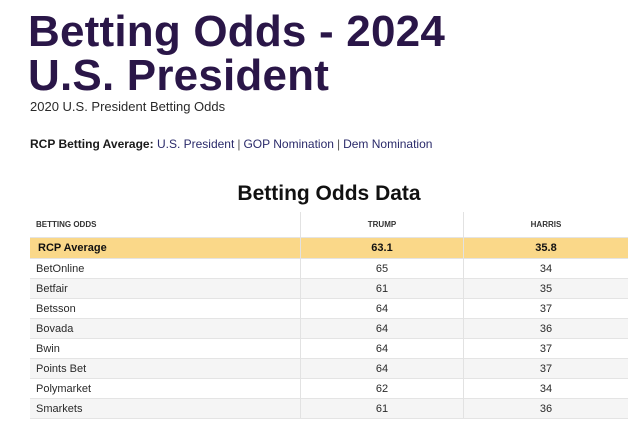 Image resolution: width=640 pixels, height=430 pixels. What do you see at coordinates (546, 224) in the screenshot?
I see `column-header-harris: HARRIS` at bounding box center [546, 224].